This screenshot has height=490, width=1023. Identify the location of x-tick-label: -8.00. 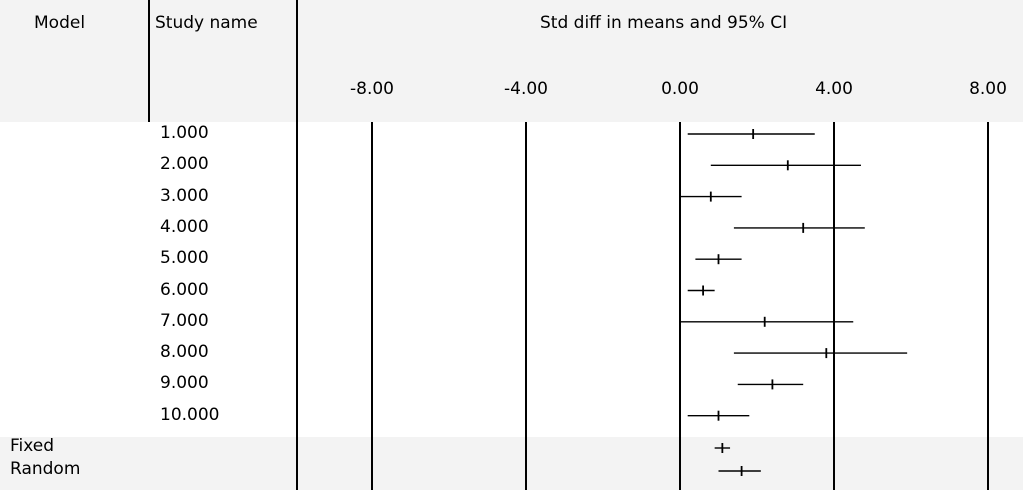
(372, 89).